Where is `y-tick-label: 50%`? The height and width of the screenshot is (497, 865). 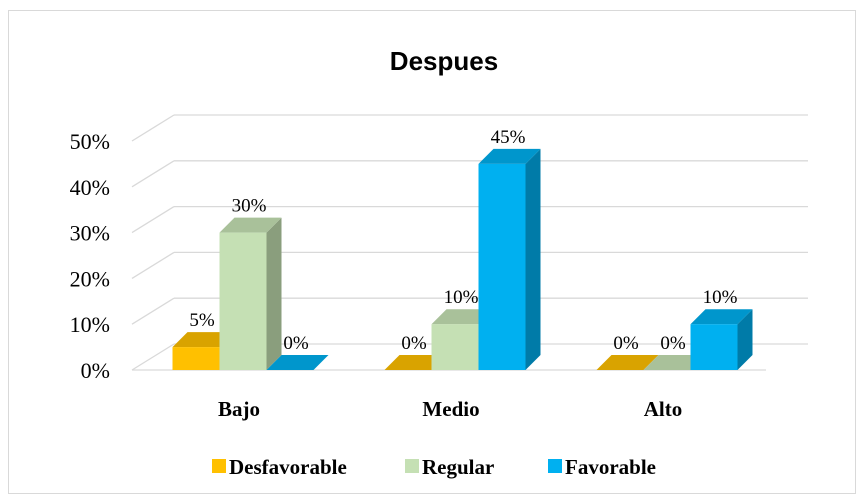
y-tick-label: 50% is located at coordinates (90, 141).